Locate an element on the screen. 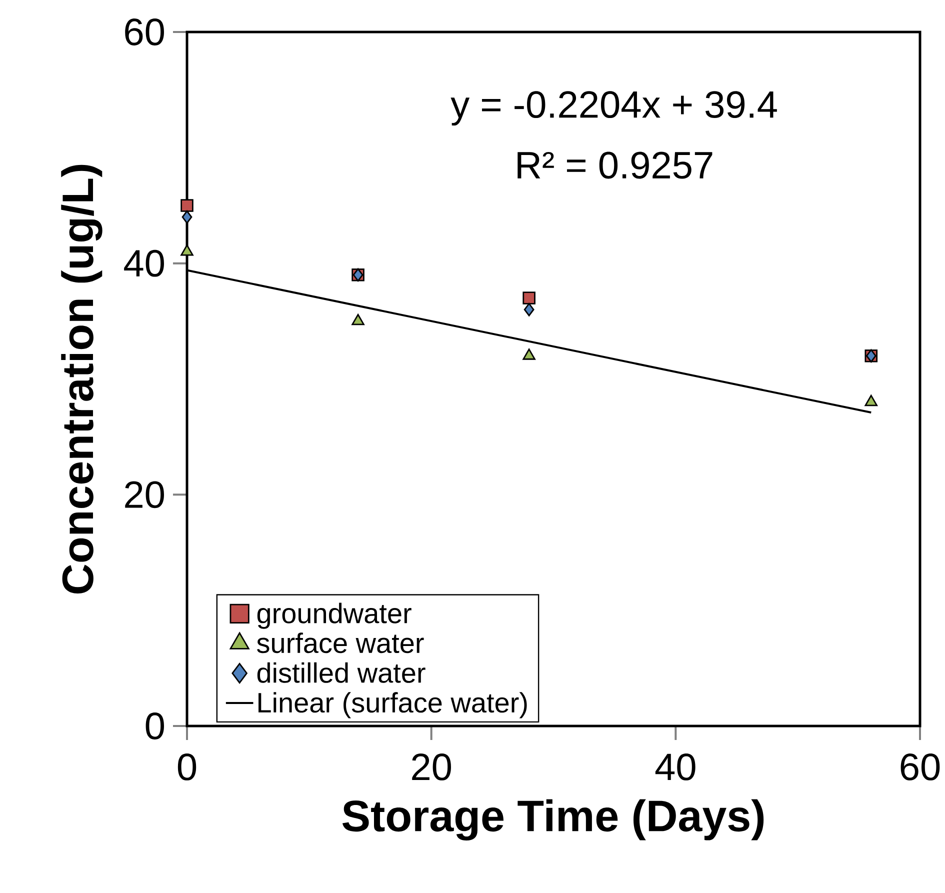 This screenshot has width=945, height=893. x-tick-label: 60 is located at coordinates (920, 767).